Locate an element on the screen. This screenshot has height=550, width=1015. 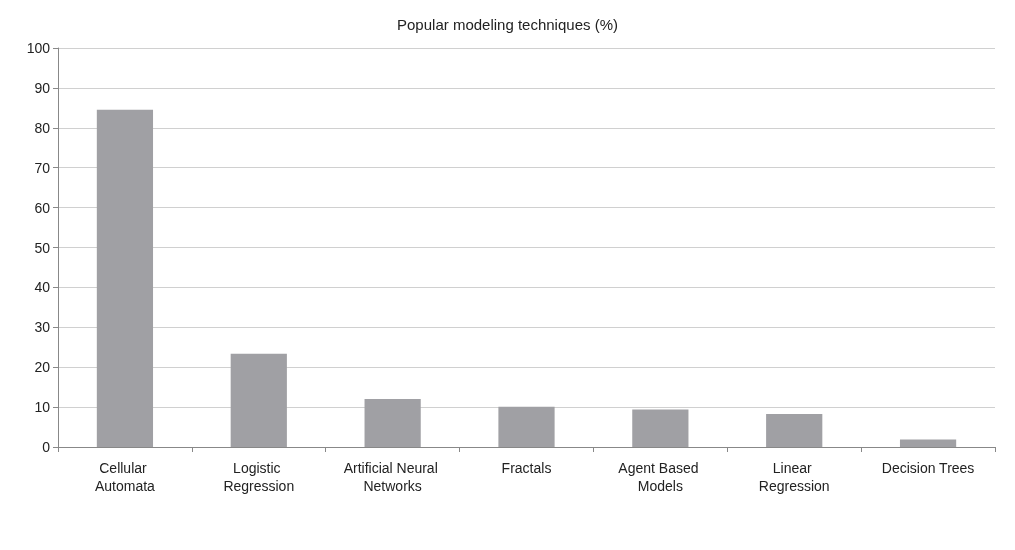
x-tick-label: Fractals is located at coordinates (526, 468).